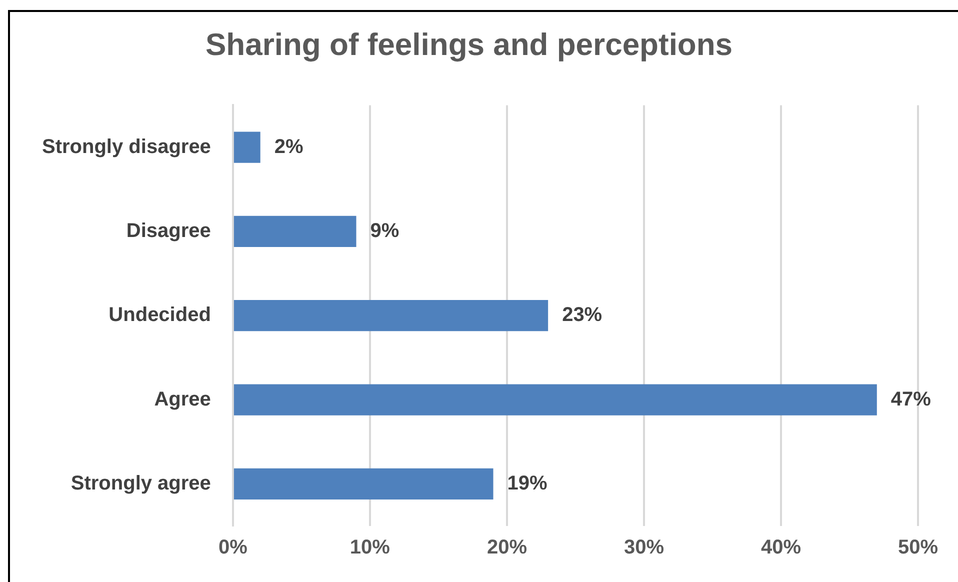 The height and width of the screenshot is (582, 958). Describe the element at coordinates (385, 231) in the screenshot. I see `data-label: 9%` at that location.